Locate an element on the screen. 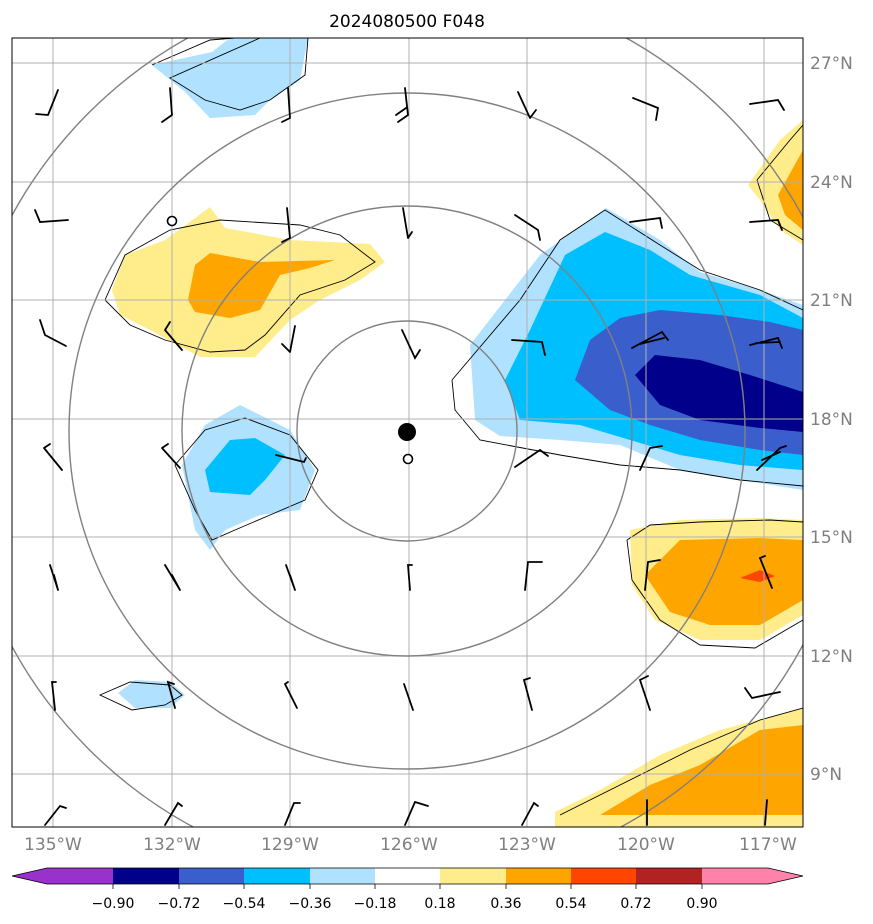 The height and width of the screenshot is (924, 873). lon-label: 126°W is located at coordinates (409, 845).